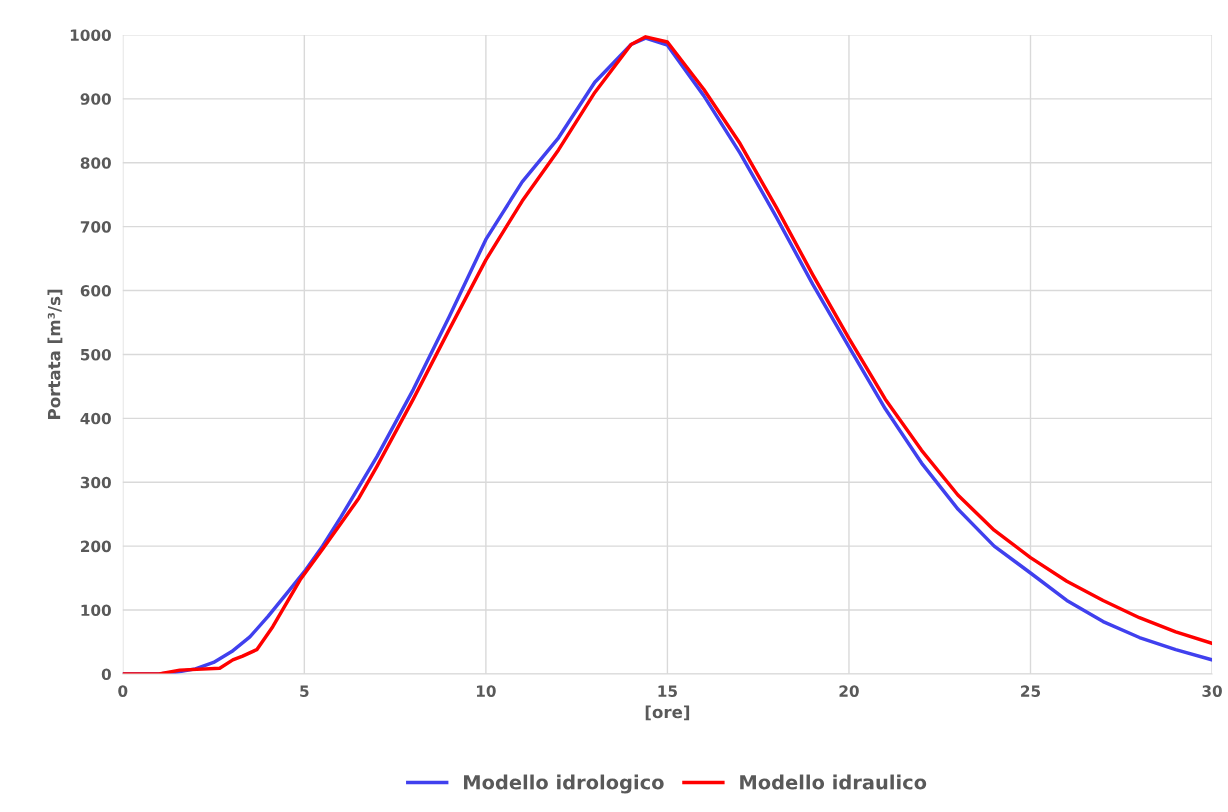 This screenshot has height=812, width=1228. I want to click on y-tick-label: 400, so click(95, 418).